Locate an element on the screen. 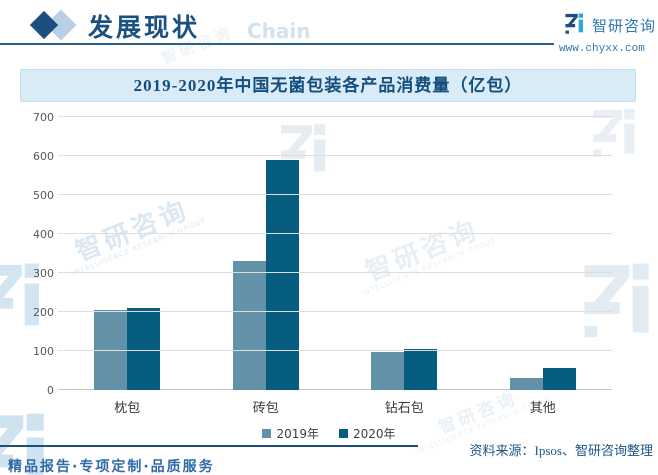 The width and height of the screenshot is (658, 475). chart-title: 2019-2020年中国无菌包装各产品消费量（亿包） is located at coordinates (328, 85).